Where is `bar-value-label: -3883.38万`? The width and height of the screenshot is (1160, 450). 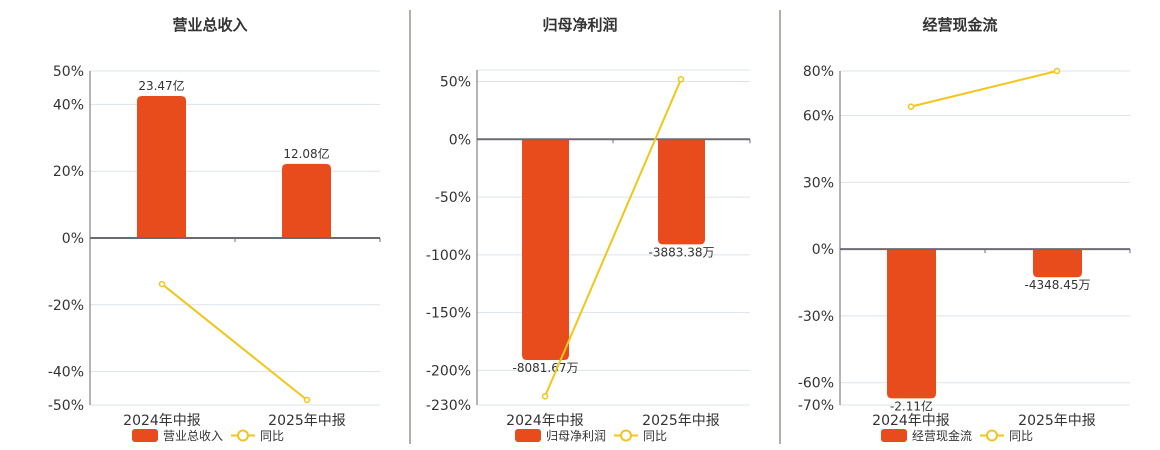 bar-value-label: -3883.38万 is located at coordinates (682, 252).